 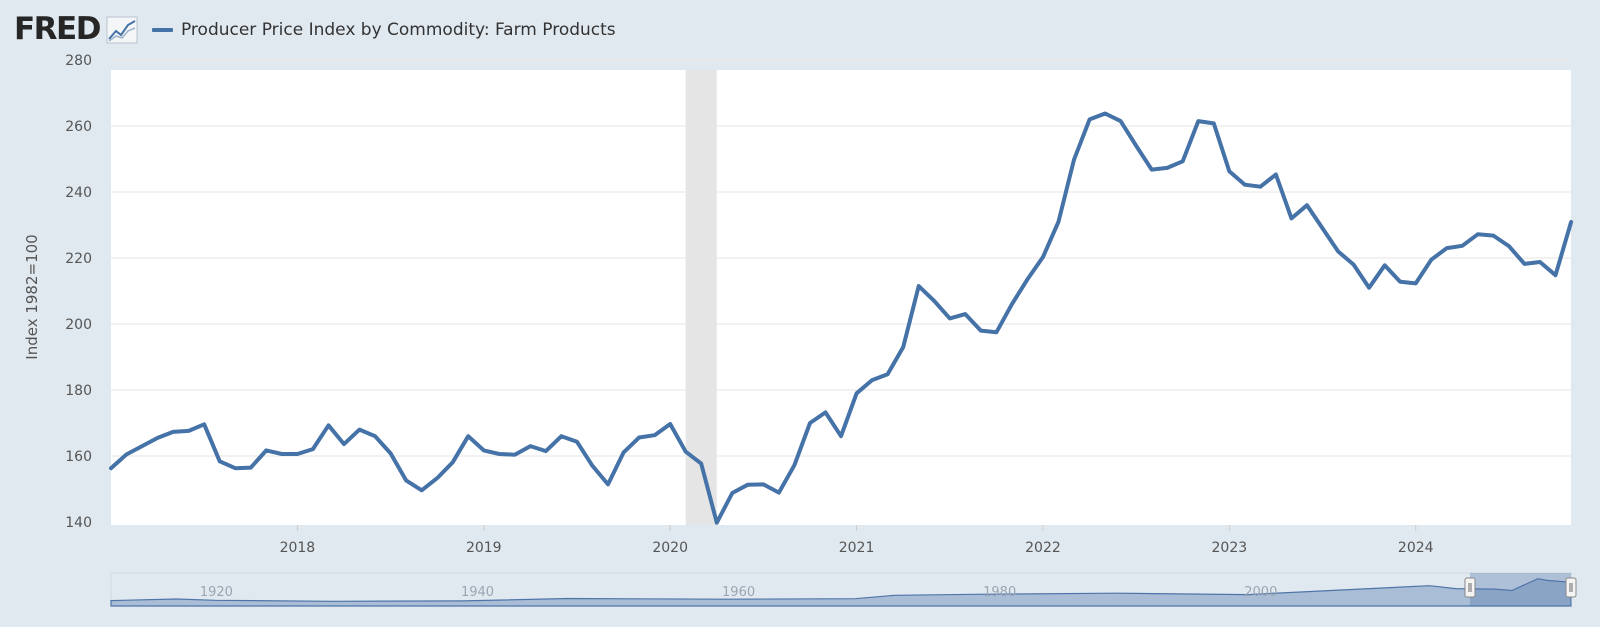 I want to click on navigator-series-area, so click(x=841, y=592).